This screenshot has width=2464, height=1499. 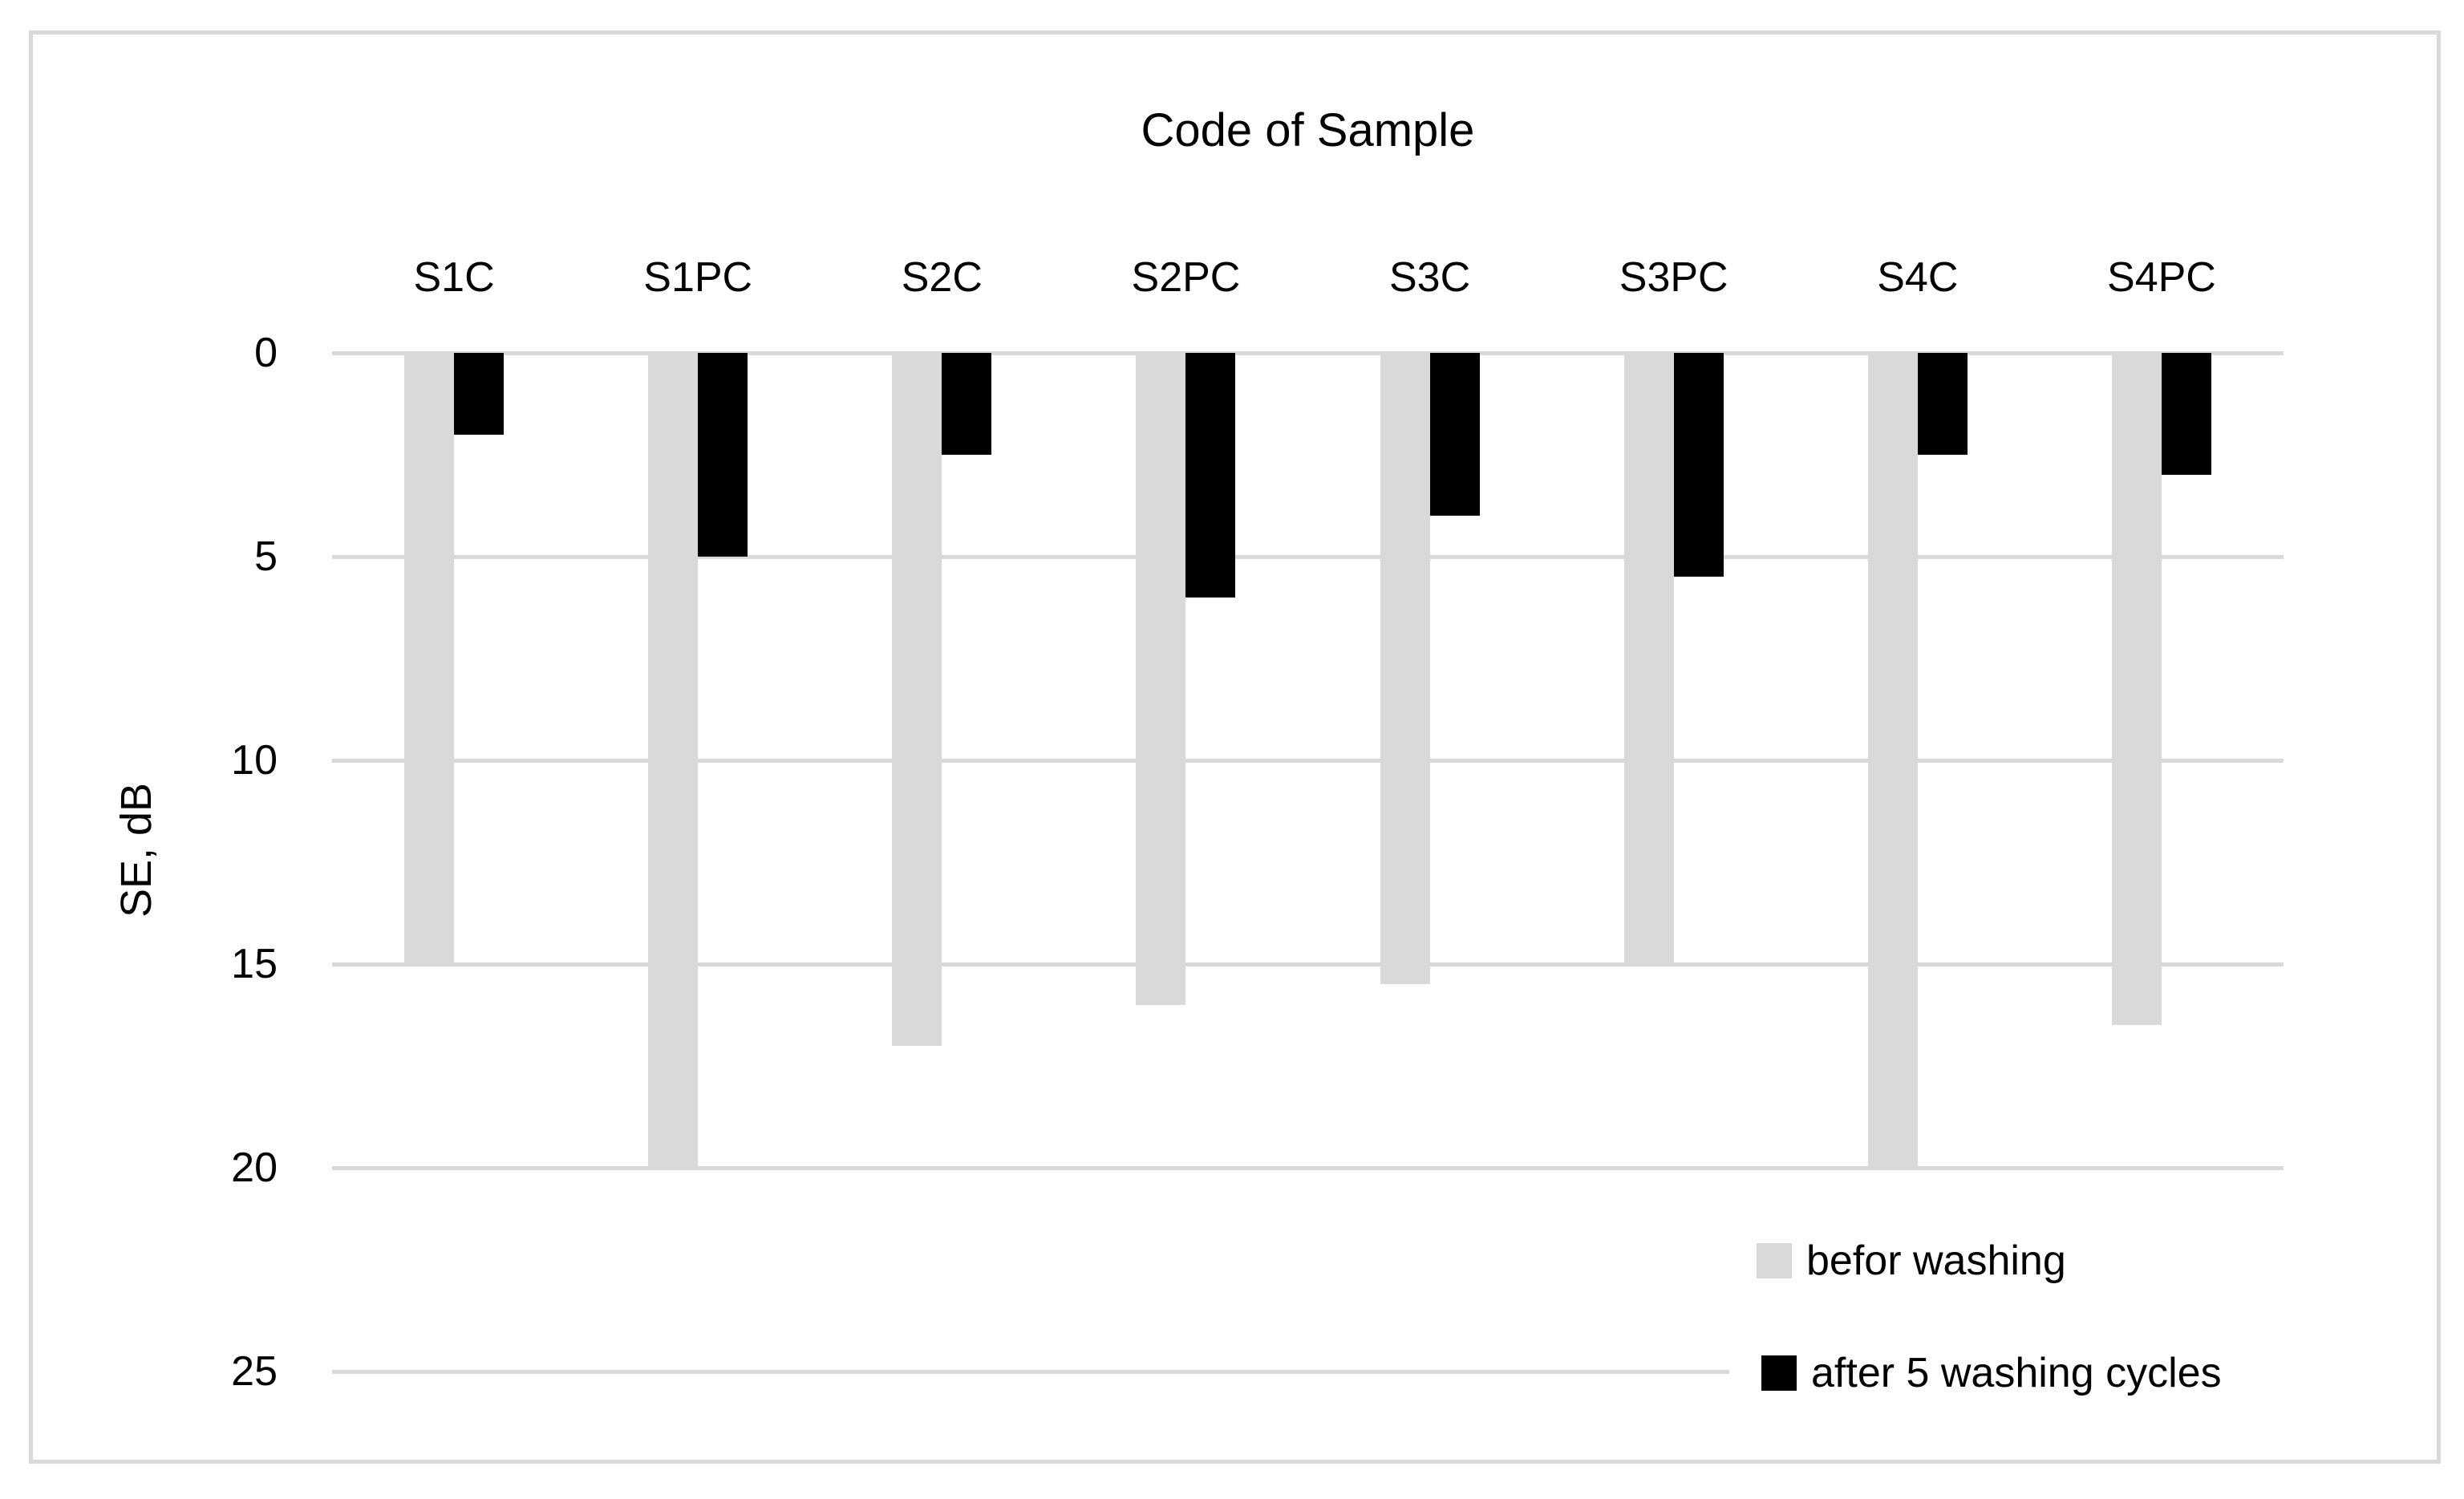 I want to click on category-label-S3PC: S3PC, so click(x=1673, y=277).